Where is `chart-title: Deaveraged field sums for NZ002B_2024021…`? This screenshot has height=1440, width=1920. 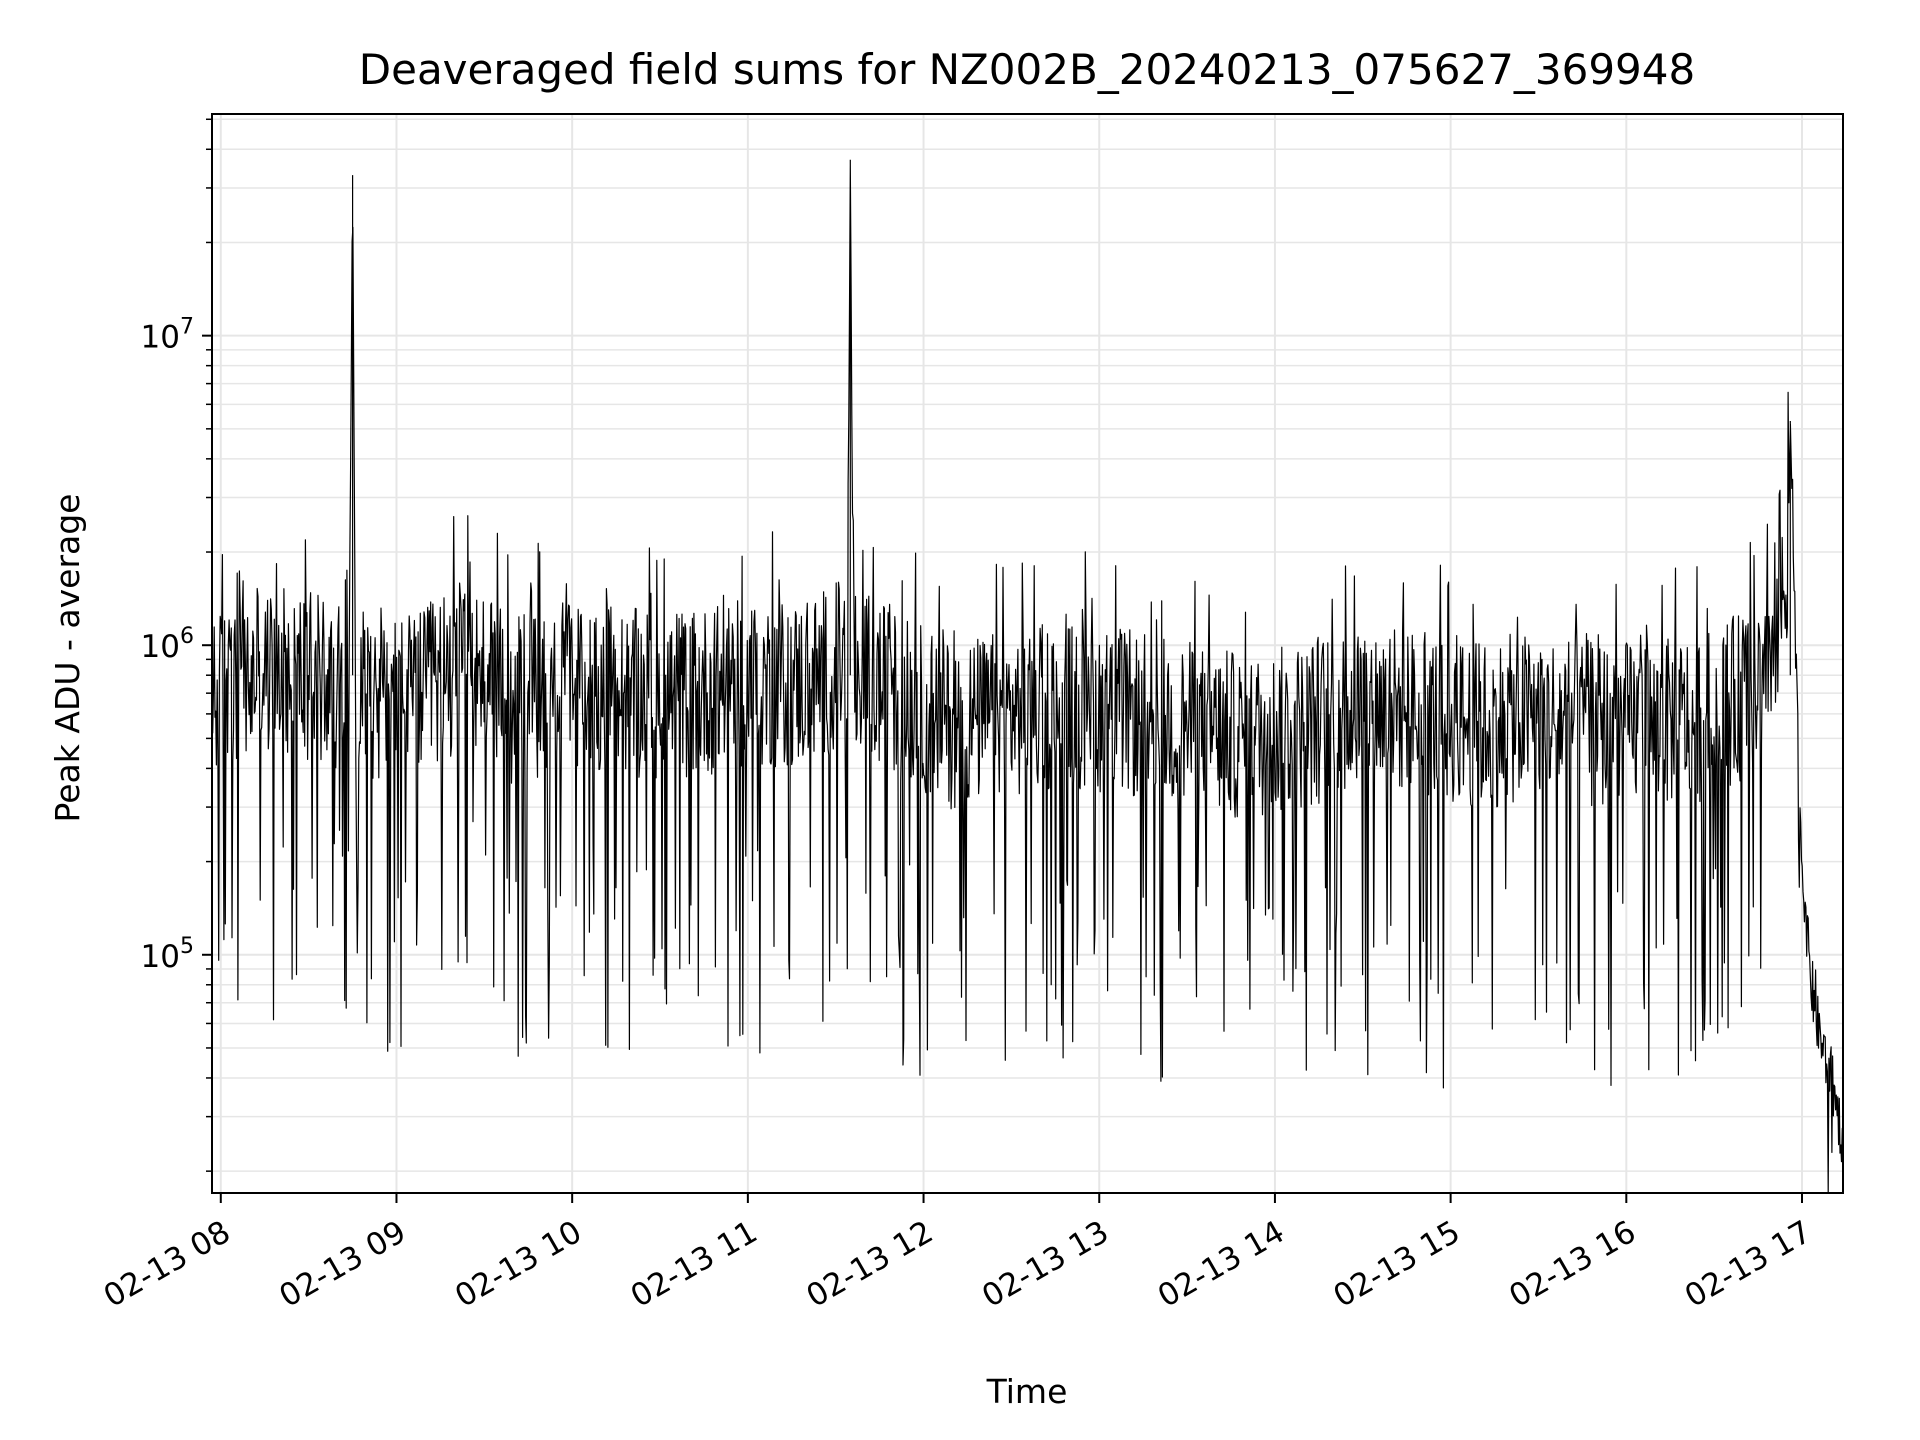
chart-title: Deaveraged field sums for NZ002B_2024021… is located at coordinates (1027, 69).